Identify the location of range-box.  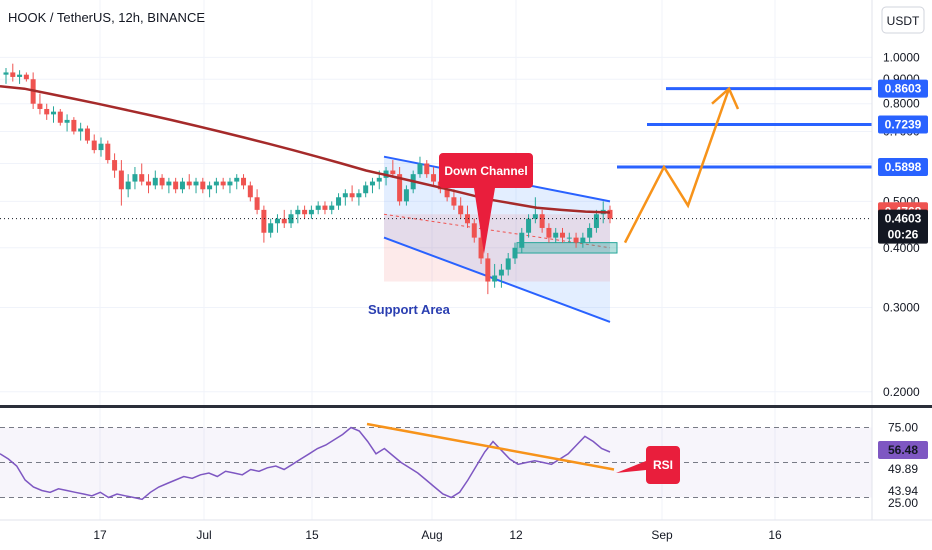
(497, 248).